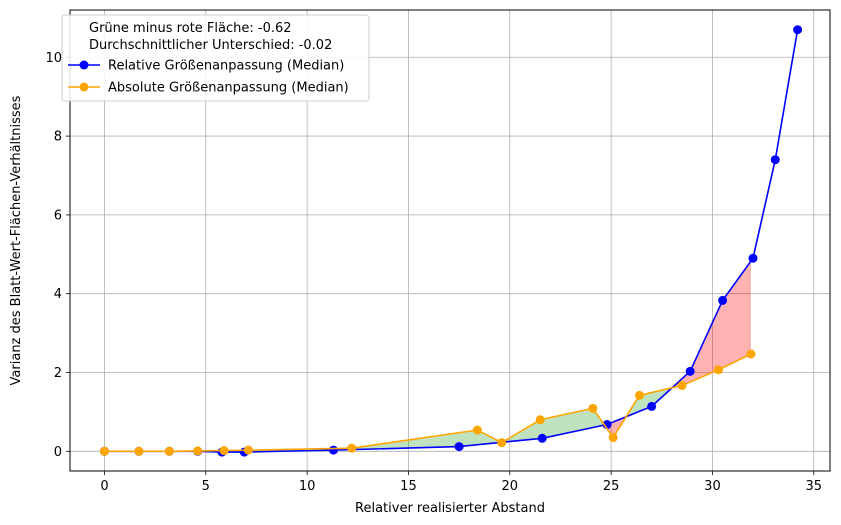 The width and height of the screenshot is (841, 525). I want to click on legend-annotation-average: Durchschnittlicher Unterschied: -0.02, so click(210, 45).